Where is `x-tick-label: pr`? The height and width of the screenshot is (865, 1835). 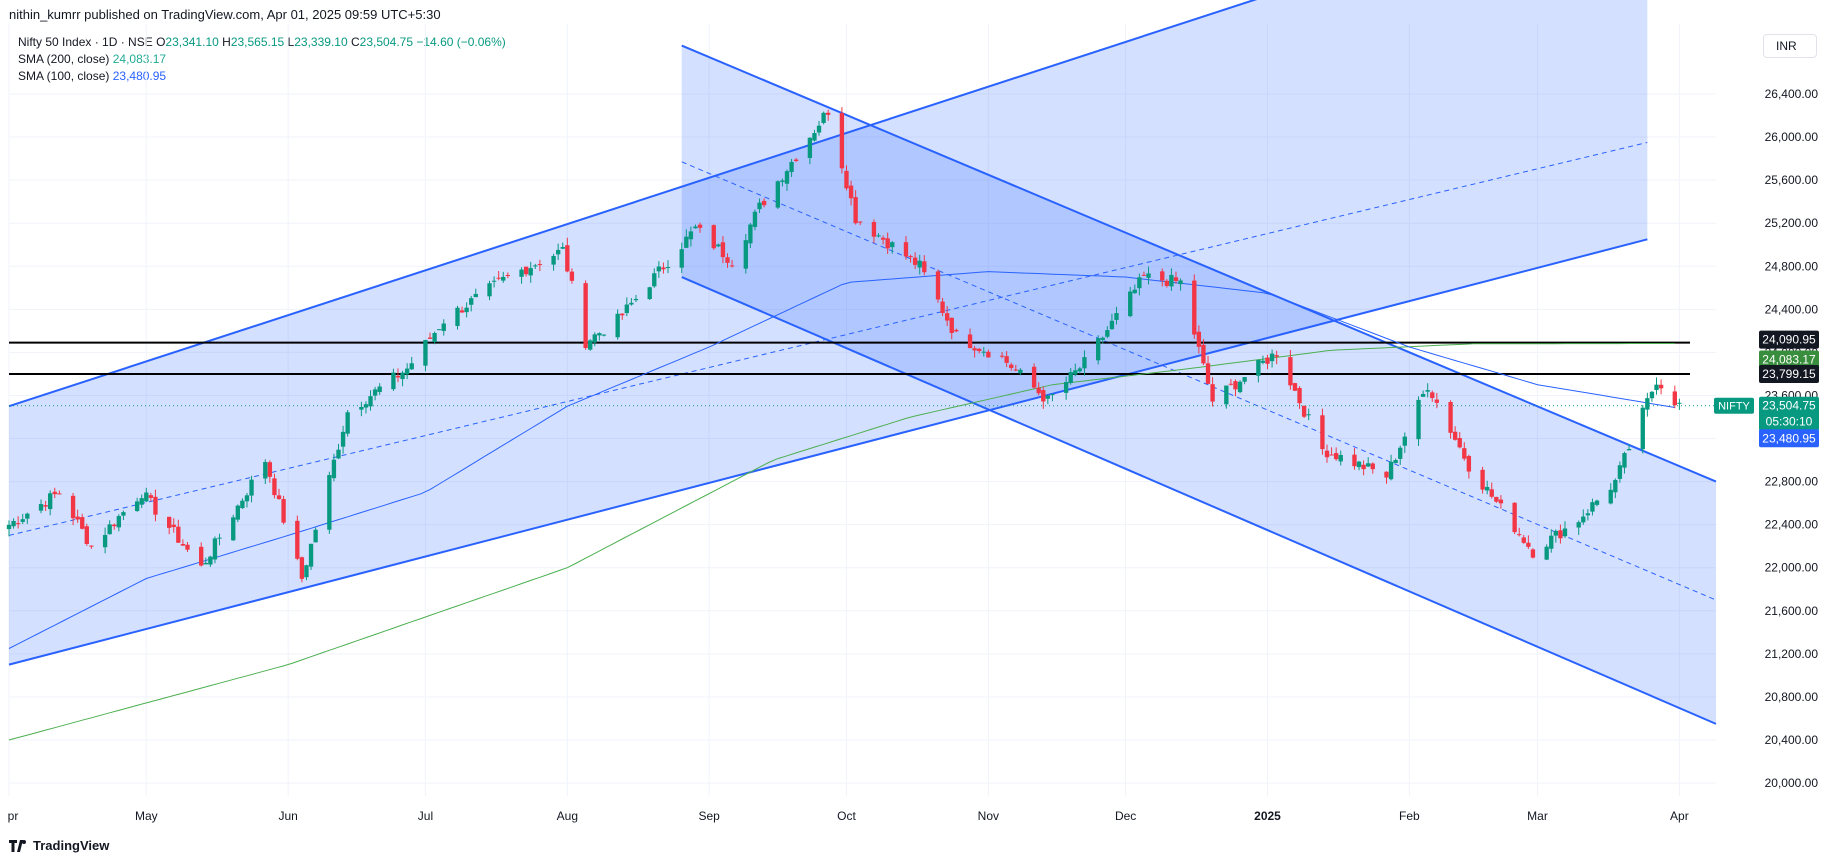 x-tick-label: pr is located at coordinates (13, 816).